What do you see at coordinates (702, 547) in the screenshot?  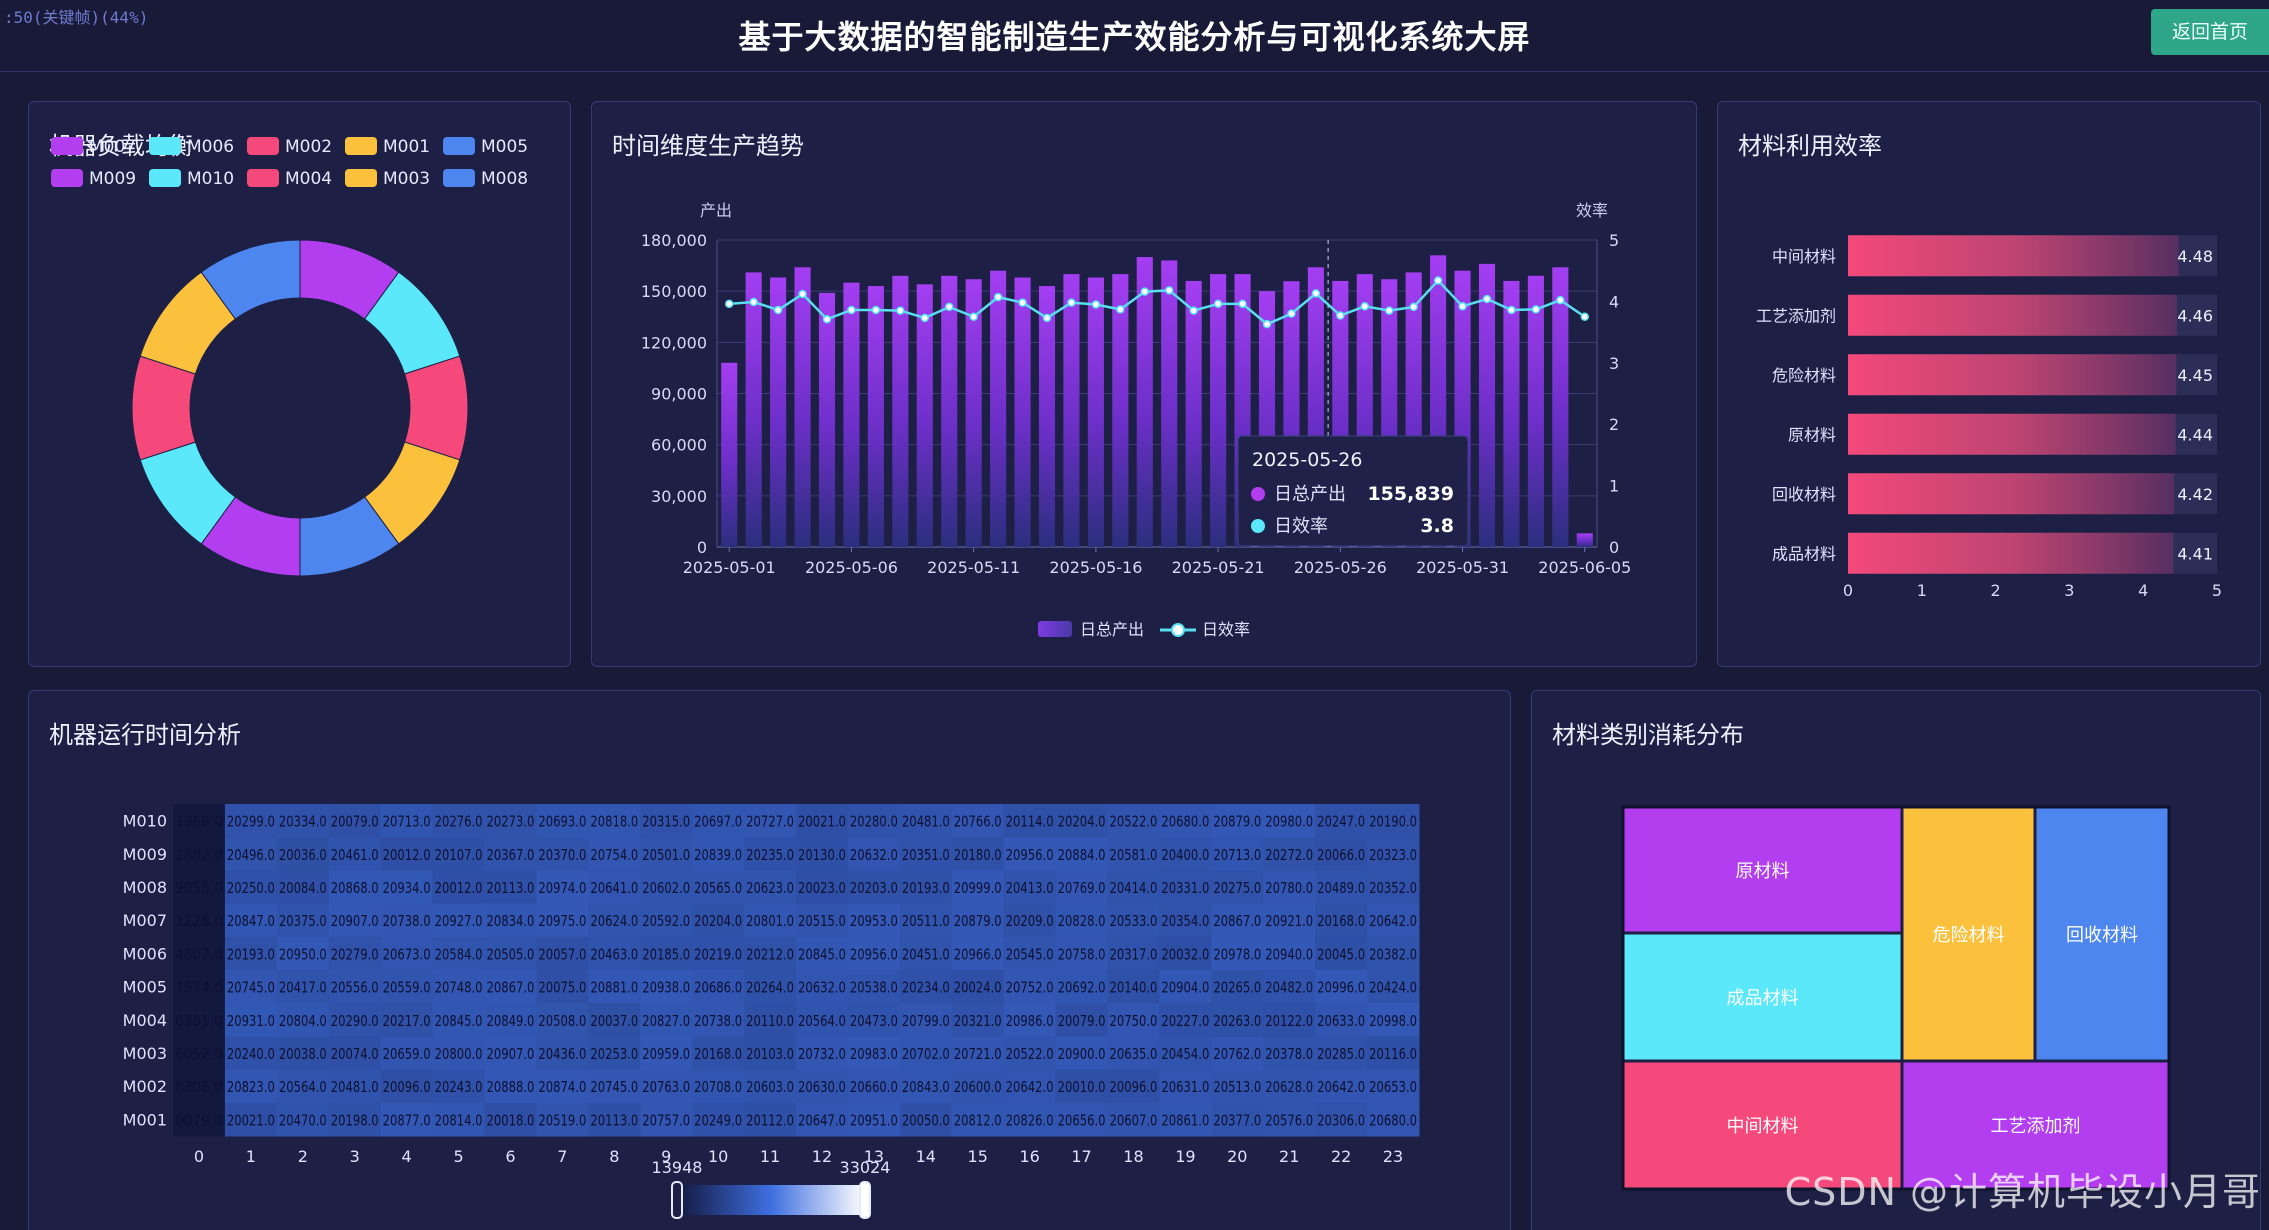 I see `y-left-tick-label: 0` at bounding box center [702, 547].